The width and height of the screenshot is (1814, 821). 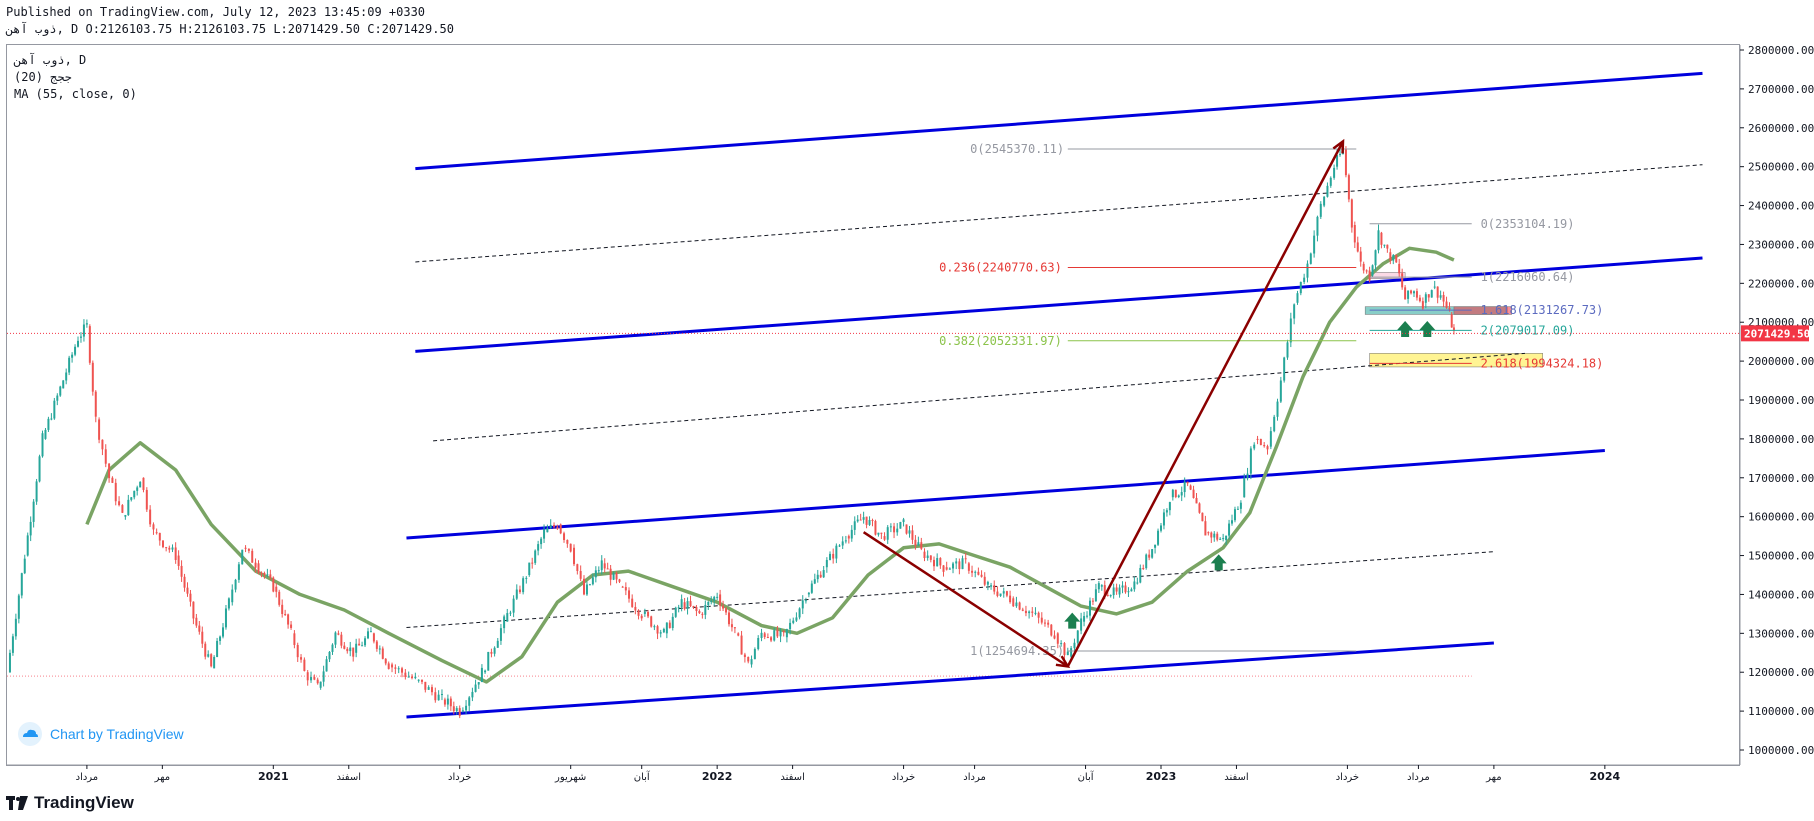 What do you see at coordinates (70, 803) in the screenshot?
I see `tradingview-brand: TradingView` at bounding box center [70, 803].